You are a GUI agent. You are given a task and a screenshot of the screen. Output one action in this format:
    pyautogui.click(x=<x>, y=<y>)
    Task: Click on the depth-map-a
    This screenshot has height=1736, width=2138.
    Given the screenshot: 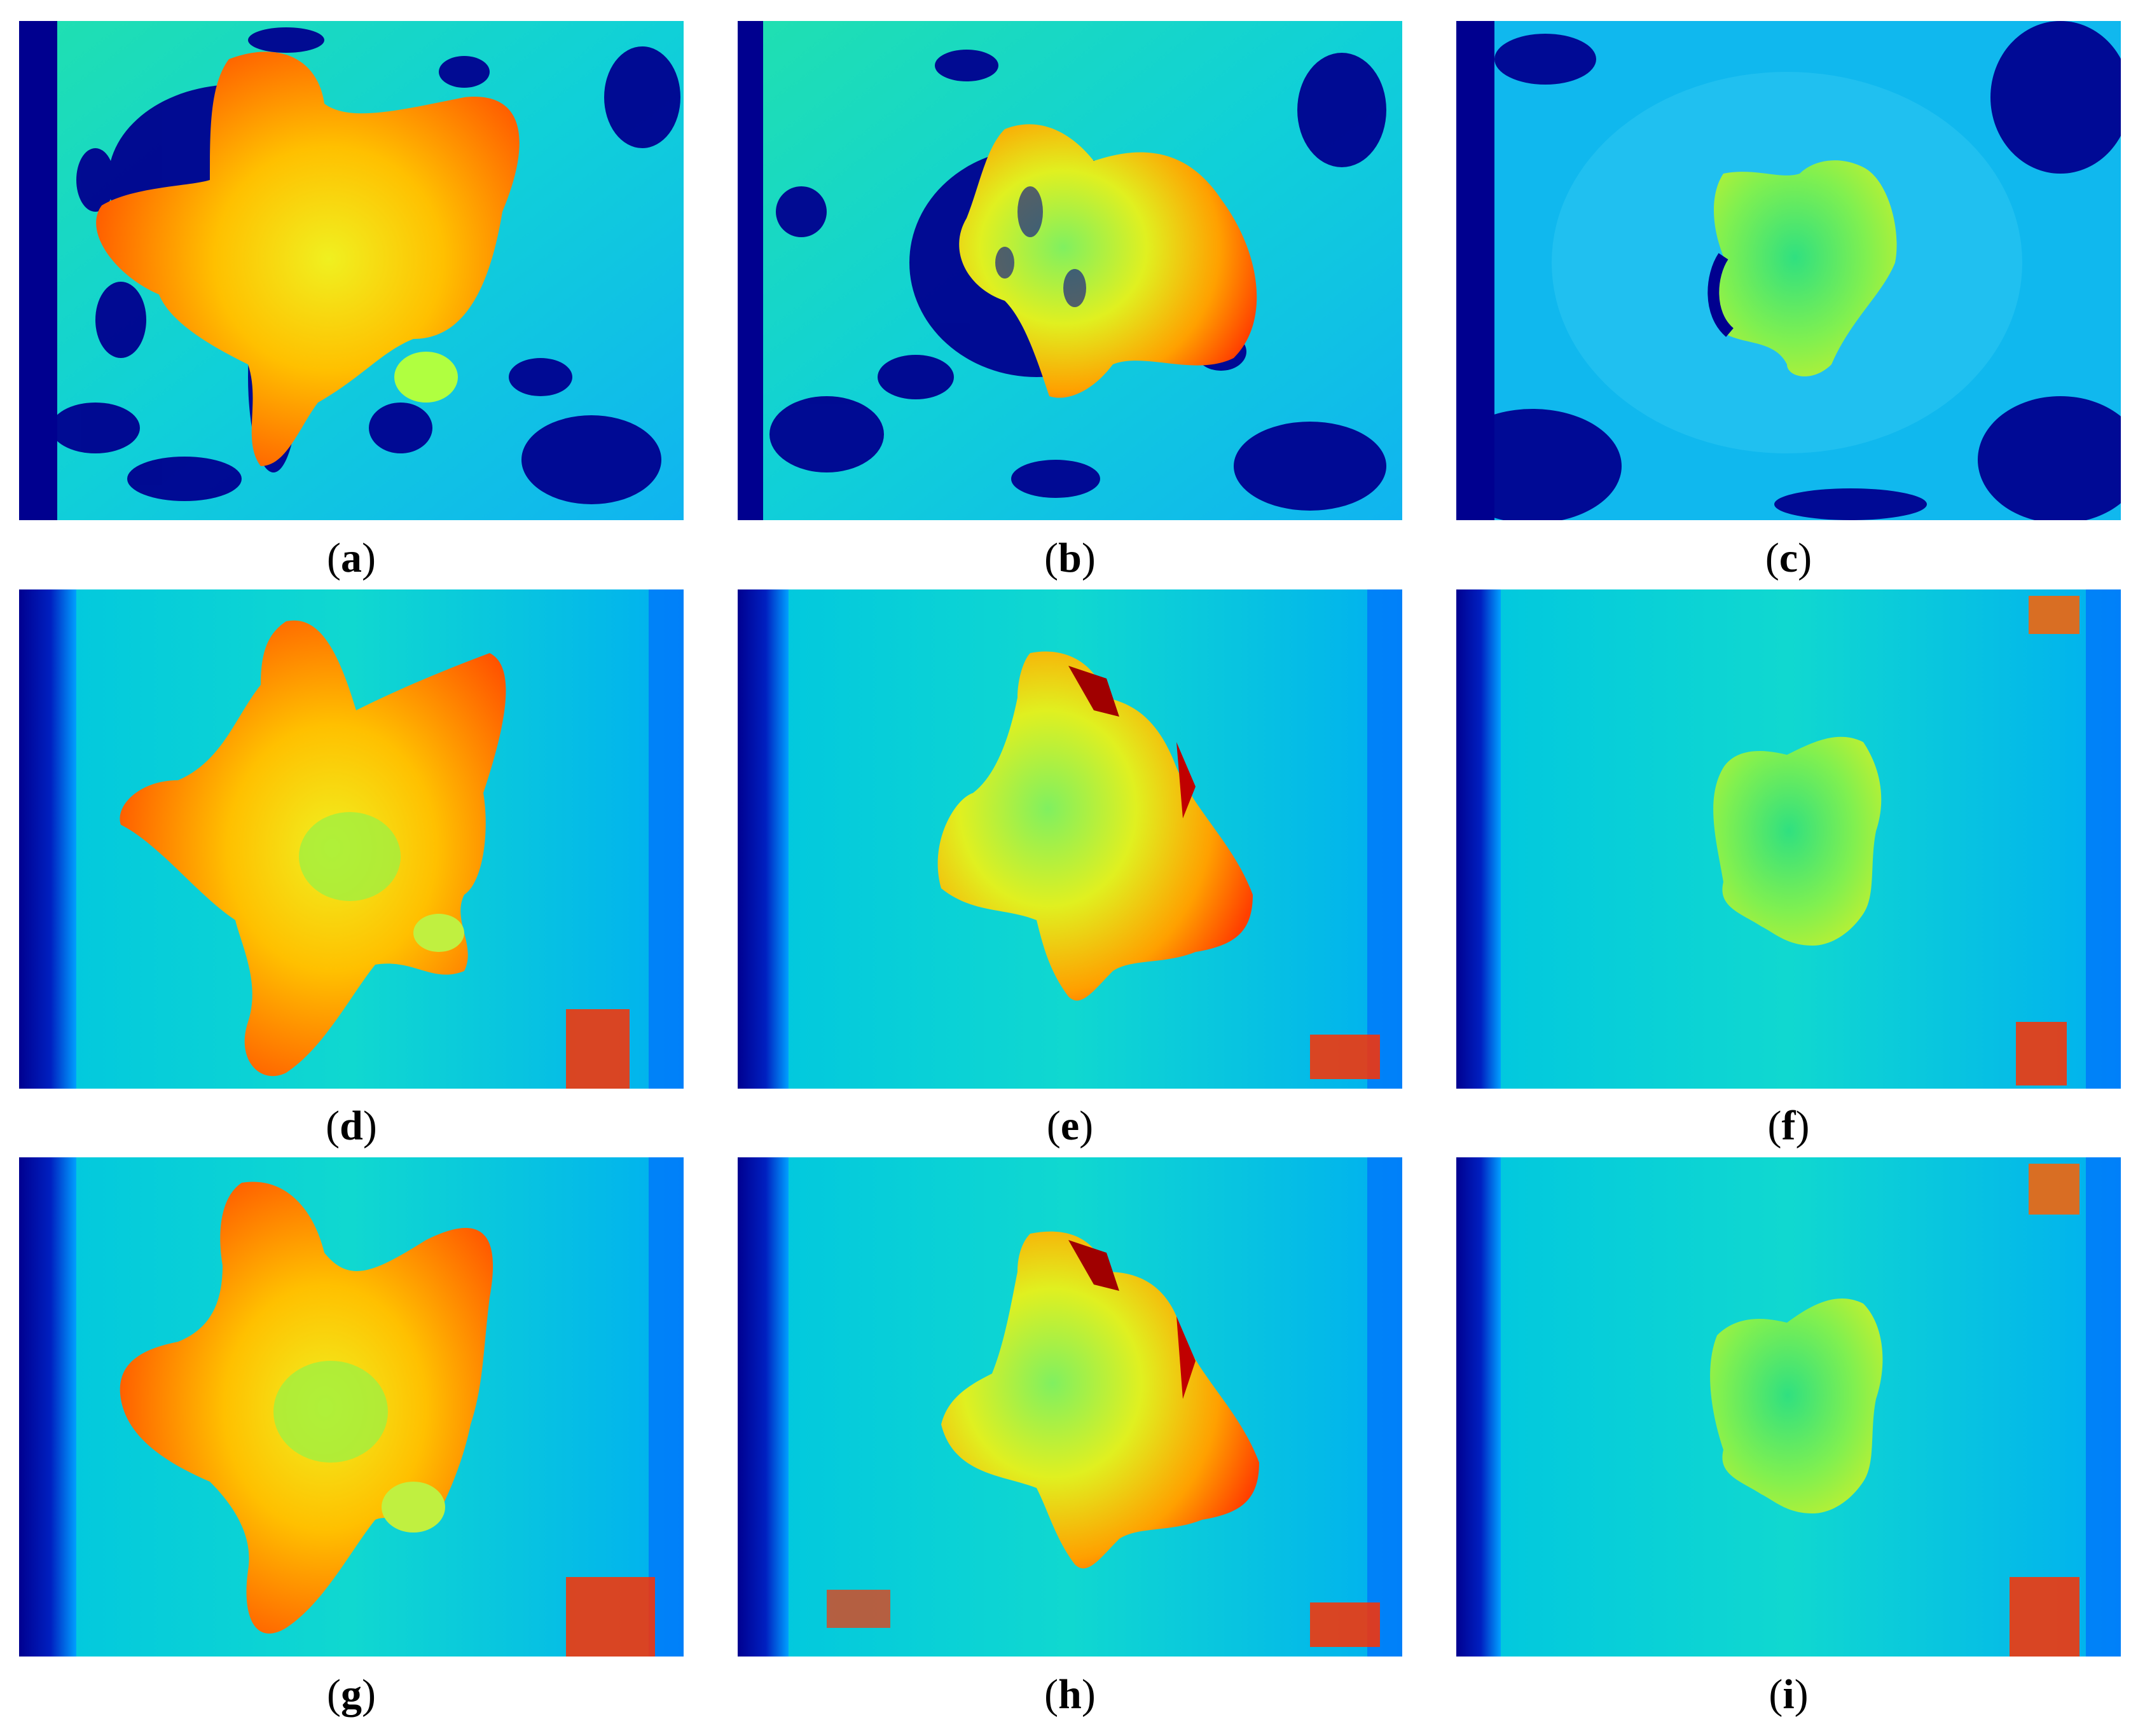 What is the action you would take?
    pyautogui.click(x=351, y=270)
    